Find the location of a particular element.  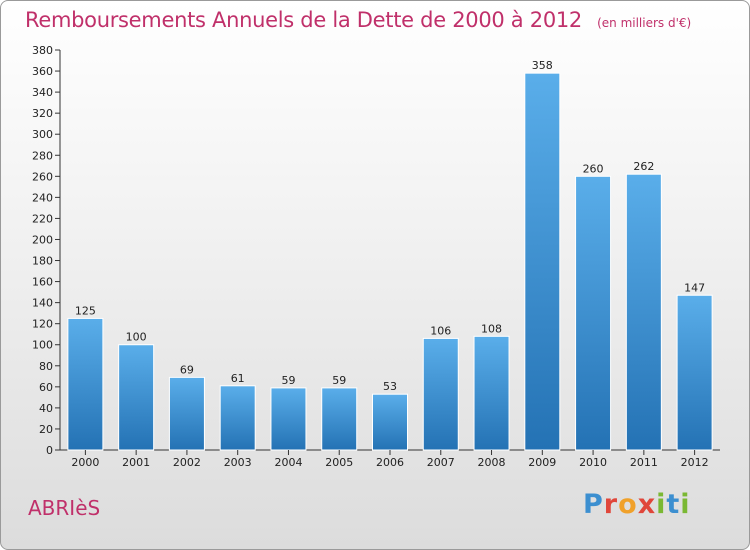

x-tick-label: 2006 is located at coordinates (390, 462).